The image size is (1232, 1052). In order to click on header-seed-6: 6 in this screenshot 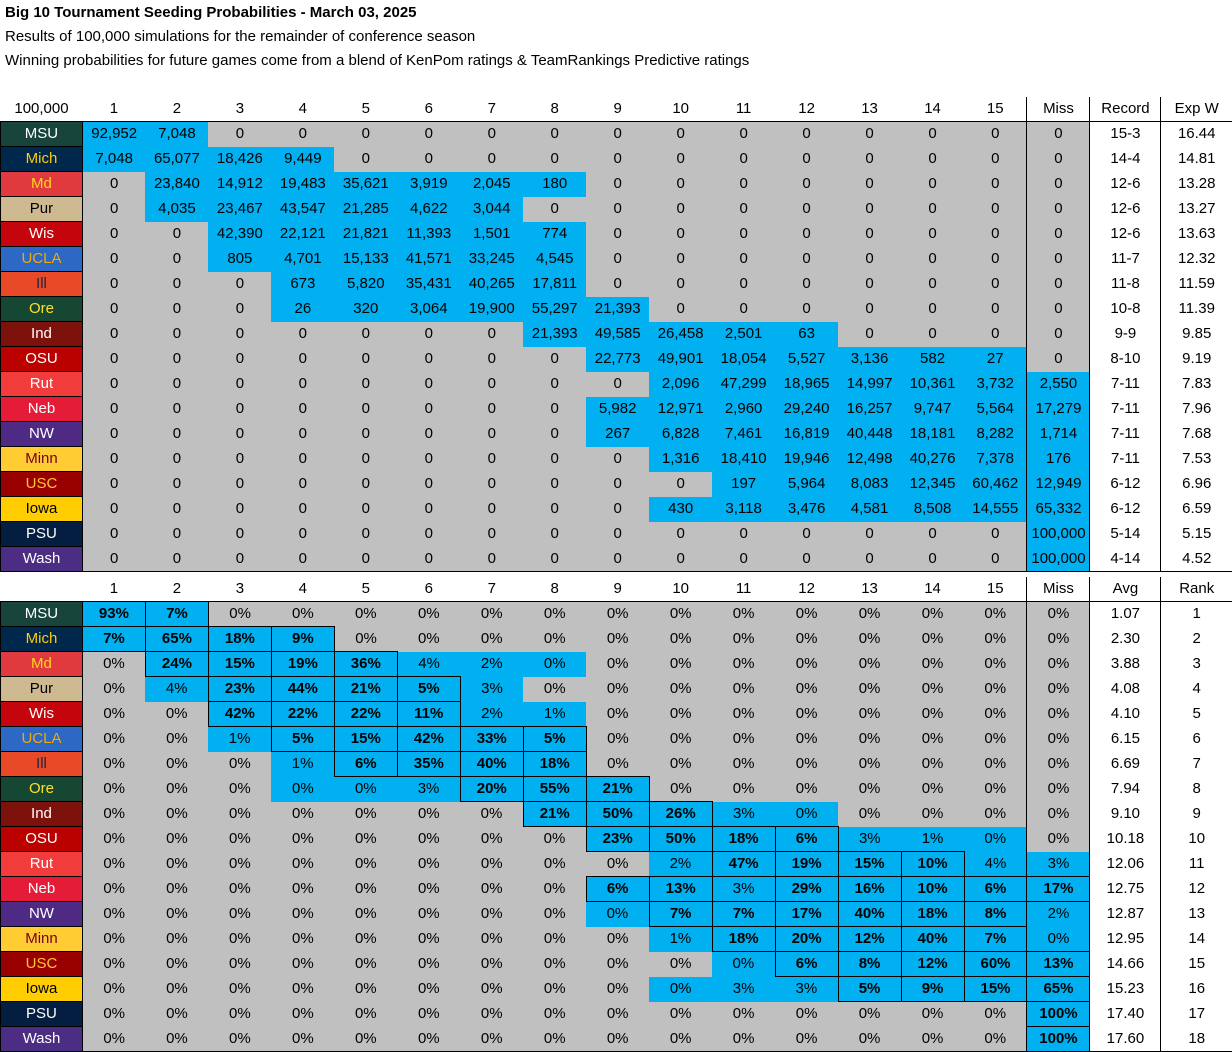, I will do `click(428, 109)`.